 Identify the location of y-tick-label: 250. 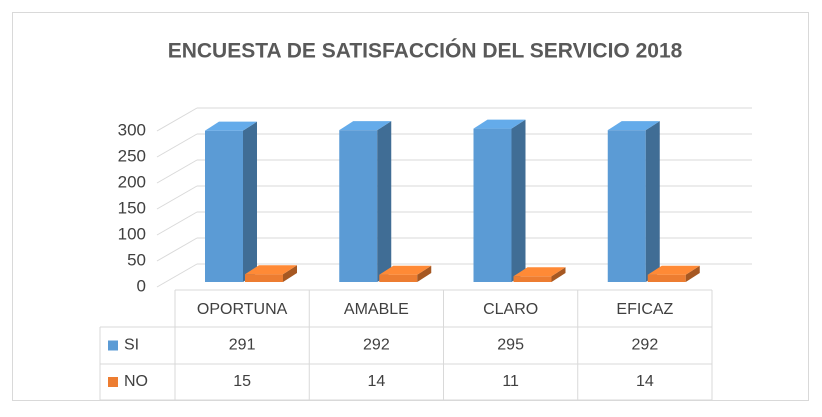
(132, 155).